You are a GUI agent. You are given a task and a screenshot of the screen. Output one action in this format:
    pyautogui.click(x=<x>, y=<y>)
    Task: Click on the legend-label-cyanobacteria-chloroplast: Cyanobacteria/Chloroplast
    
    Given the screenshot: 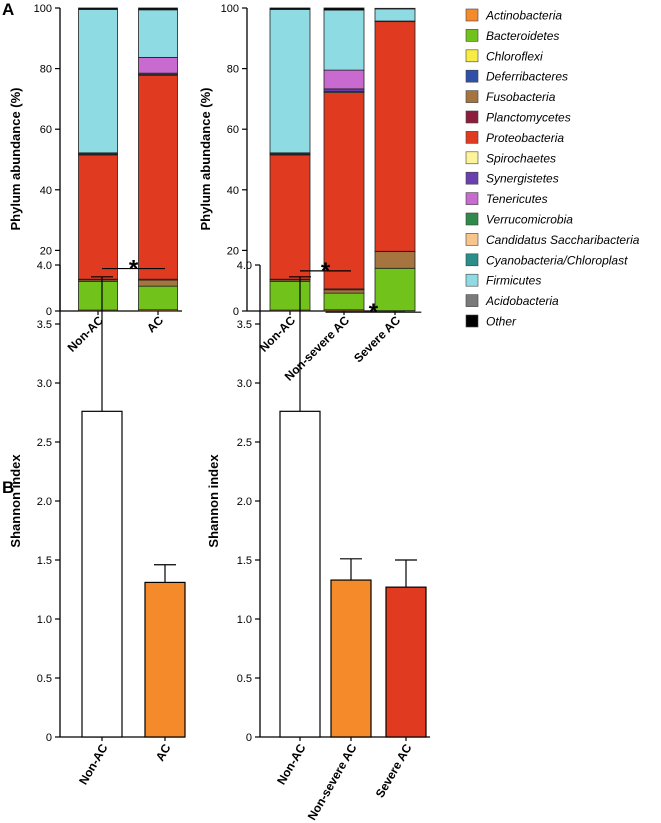 What is the action you would take?
    pyautogui.click(x=557, y=260)
    